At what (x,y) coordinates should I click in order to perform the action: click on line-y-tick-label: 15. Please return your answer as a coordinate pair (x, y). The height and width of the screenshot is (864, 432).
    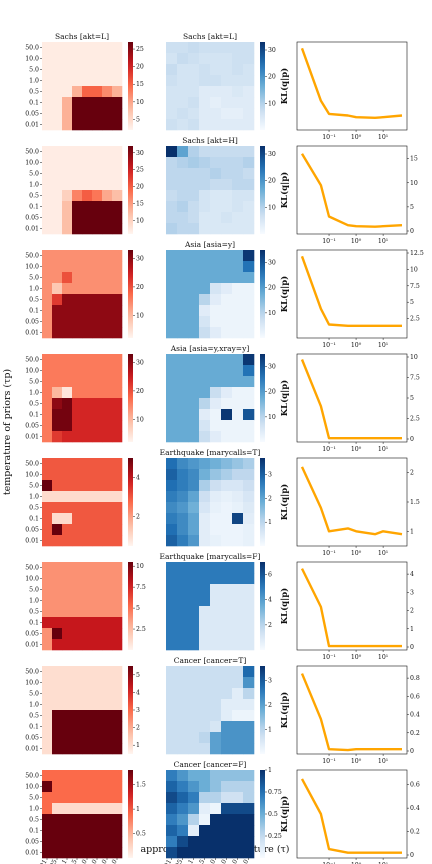
    Looking at the image, I should click on (414, 159).